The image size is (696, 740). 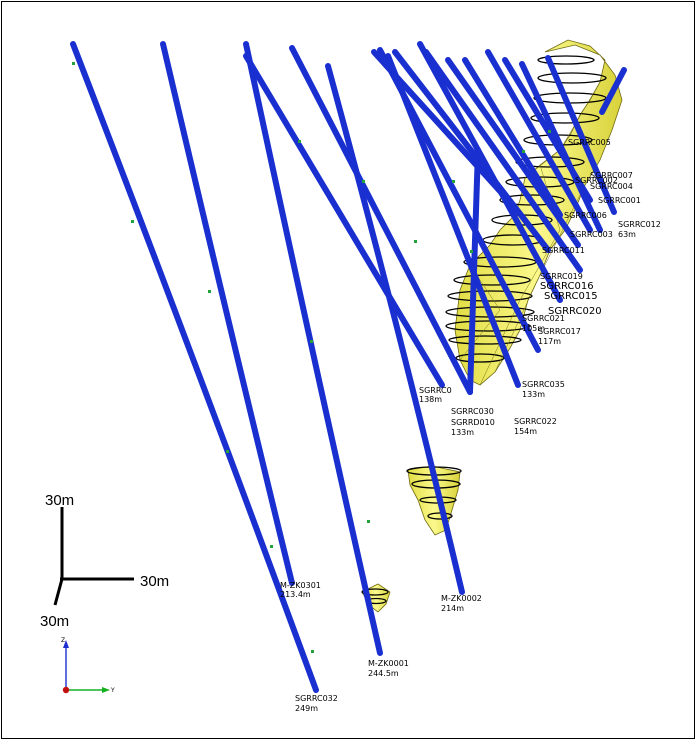 What do you see at coordinates (627, 234) in the screenshot?
I see `drillhole-depth: 63m` at bounding box center [627, 234].